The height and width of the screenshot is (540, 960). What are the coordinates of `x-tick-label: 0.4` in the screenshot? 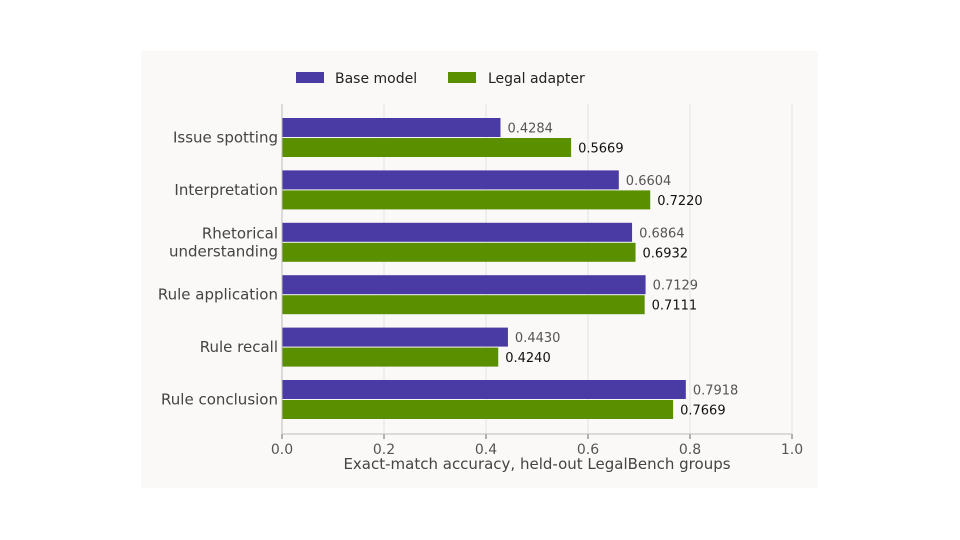 It's located at (486, 450).